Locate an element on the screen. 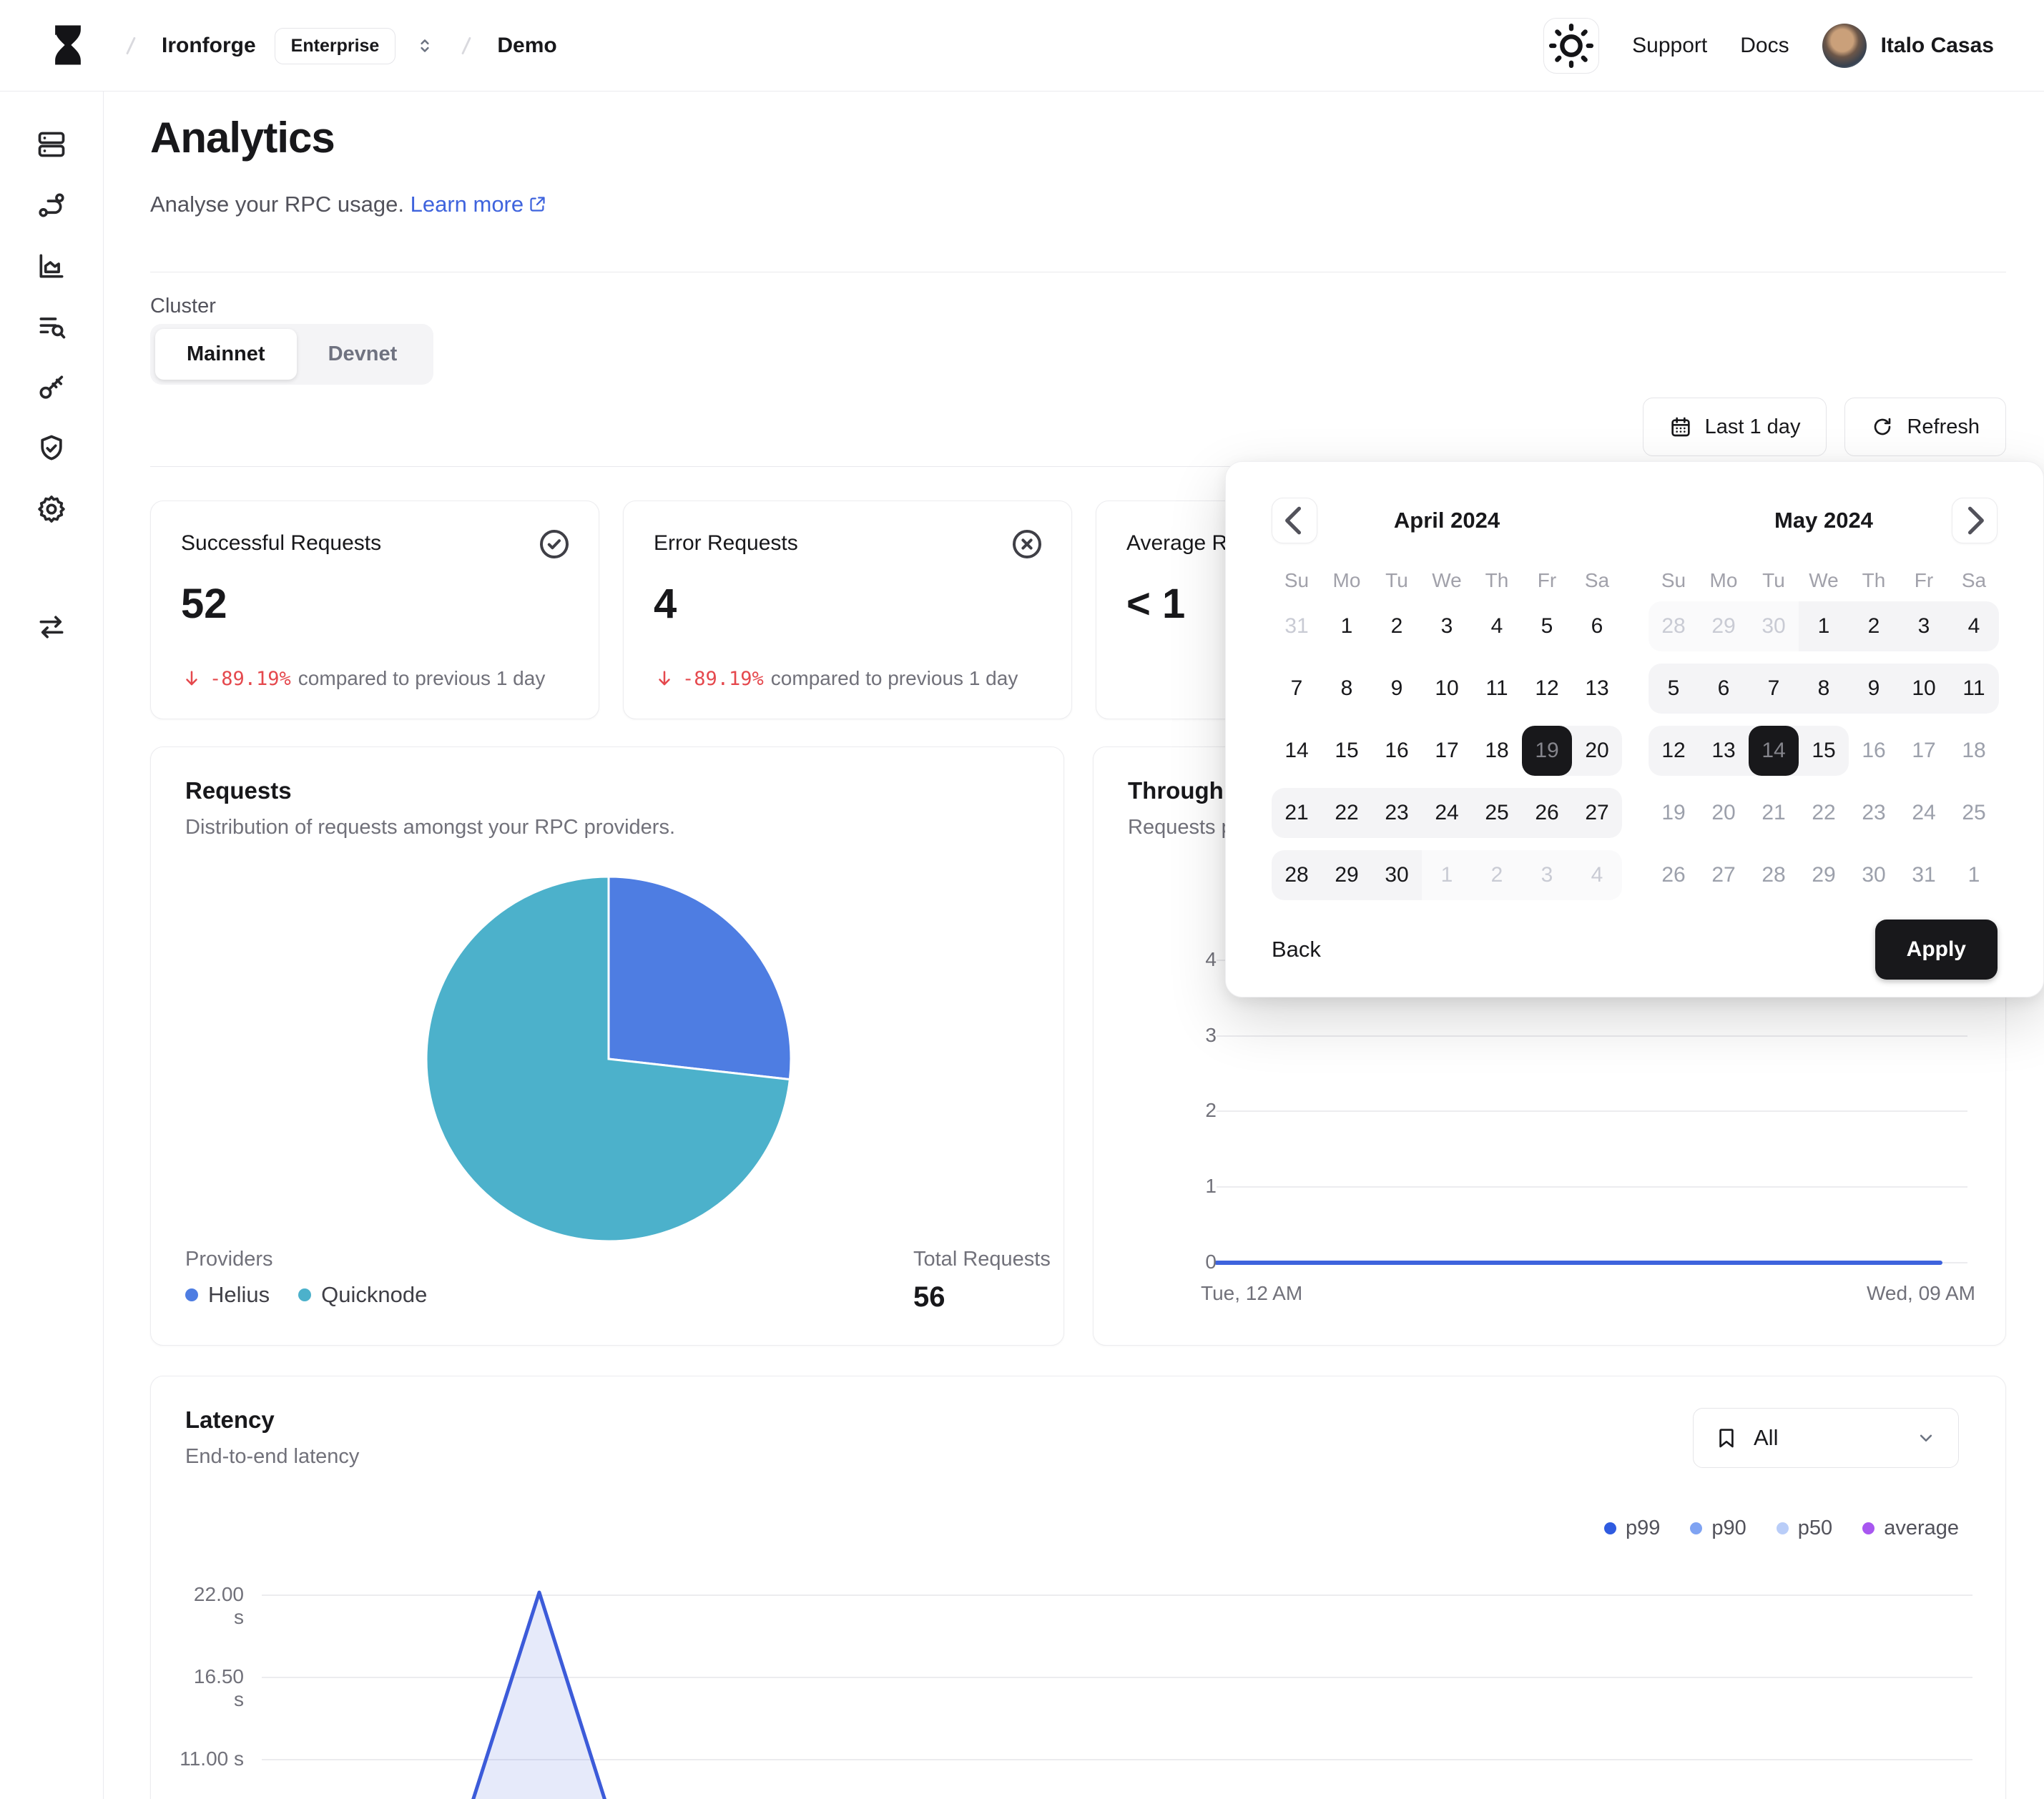 This screenshot has height=1799, width=2044. sidebar-item-transfer is located at coordinates (51, 627).